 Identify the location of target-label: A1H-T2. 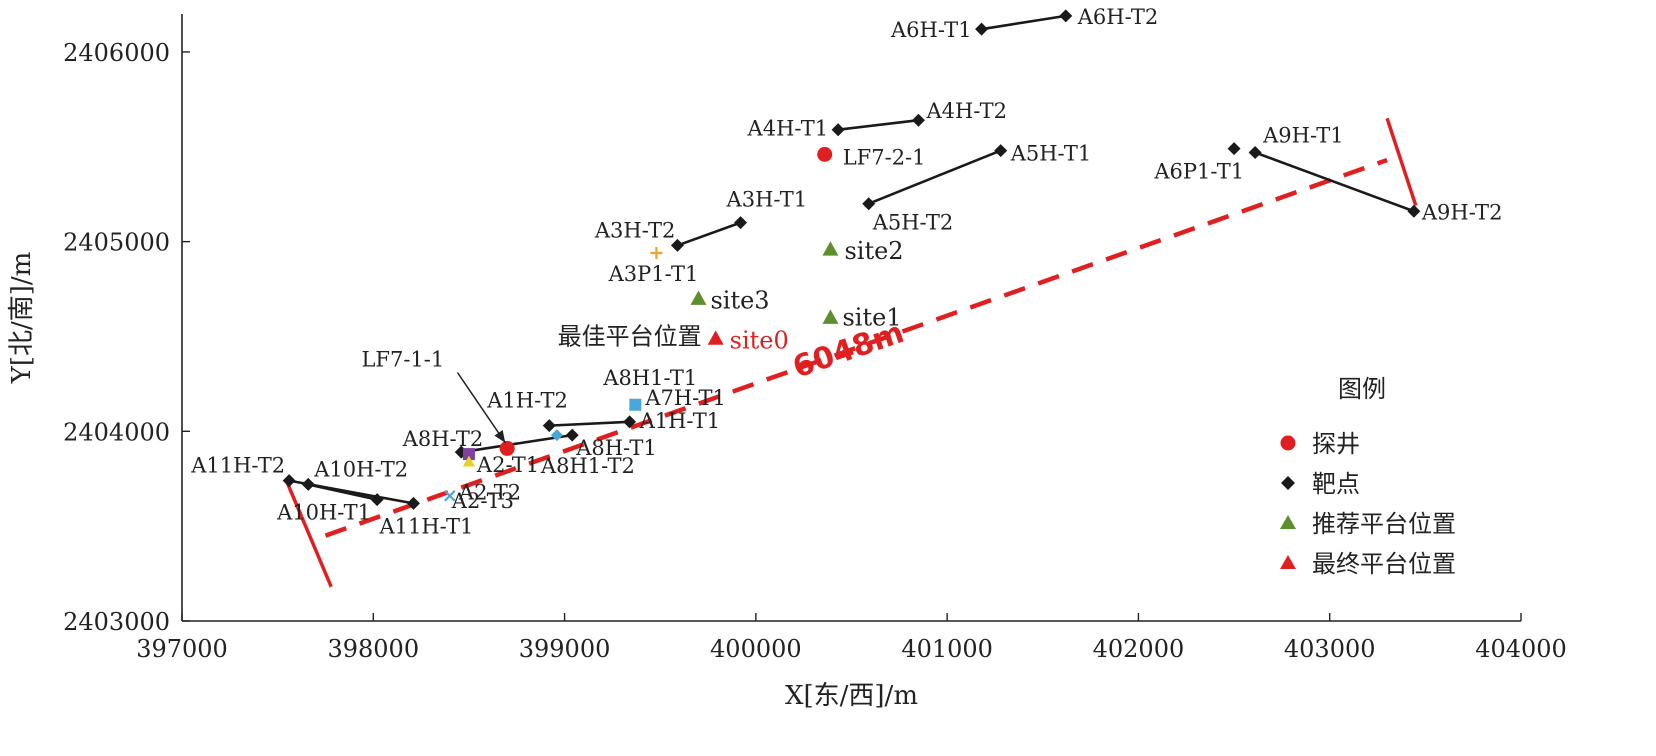
(527, 401).